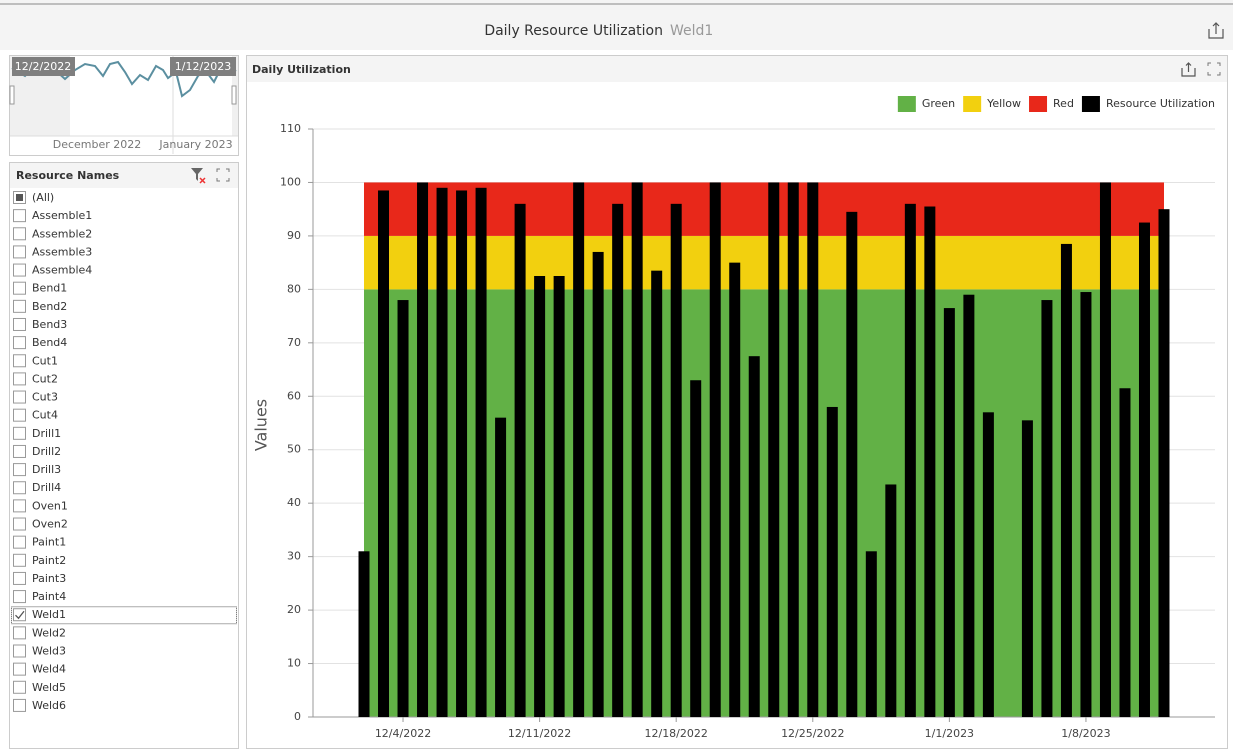 Image resolution: width=1233 pixels, height=753 pixels. What do you see at coordinates (40, 542) in the screenshot?
I see `resource-item: Paint1` at bounding box center [40, 542].